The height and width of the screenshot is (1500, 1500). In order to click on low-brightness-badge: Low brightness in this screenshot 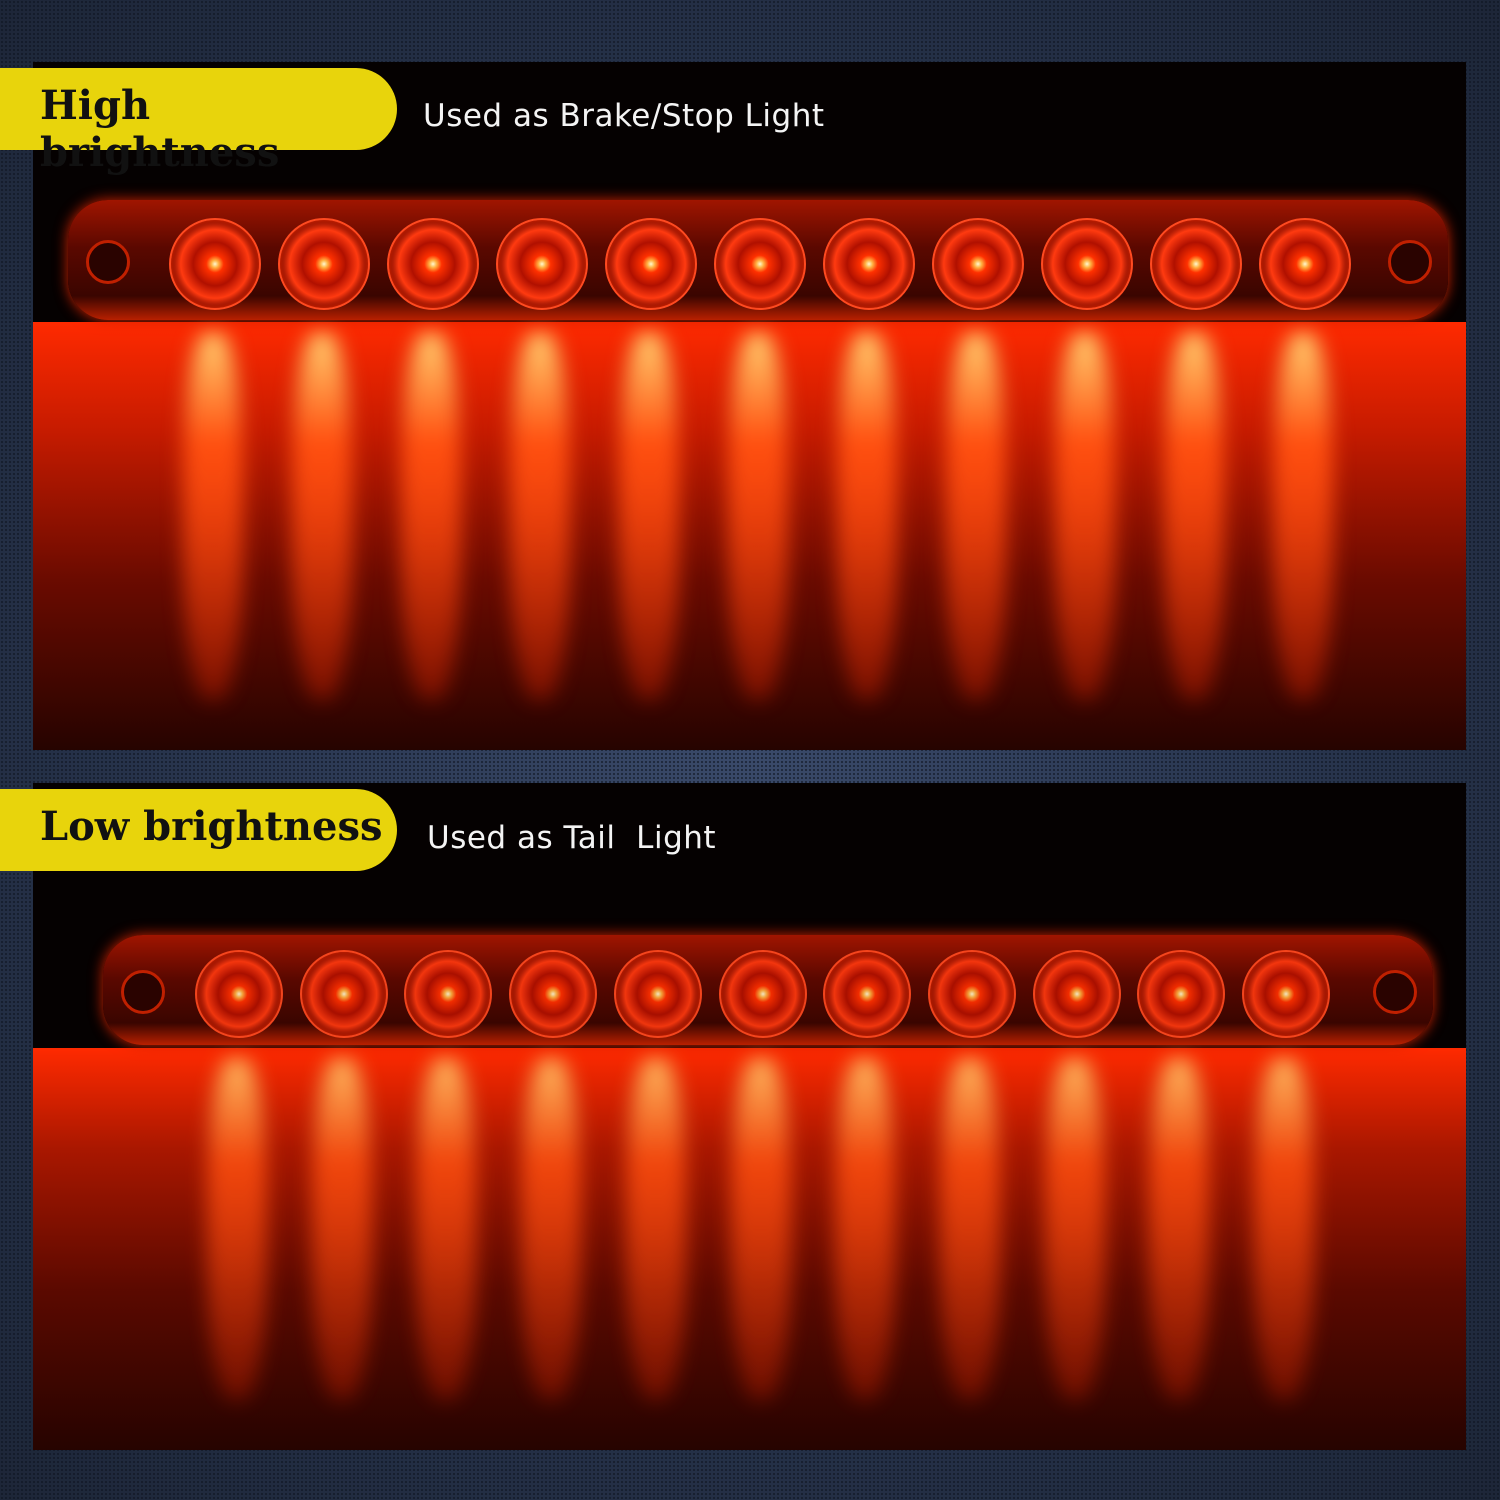, I will do `click(198, 830)`.